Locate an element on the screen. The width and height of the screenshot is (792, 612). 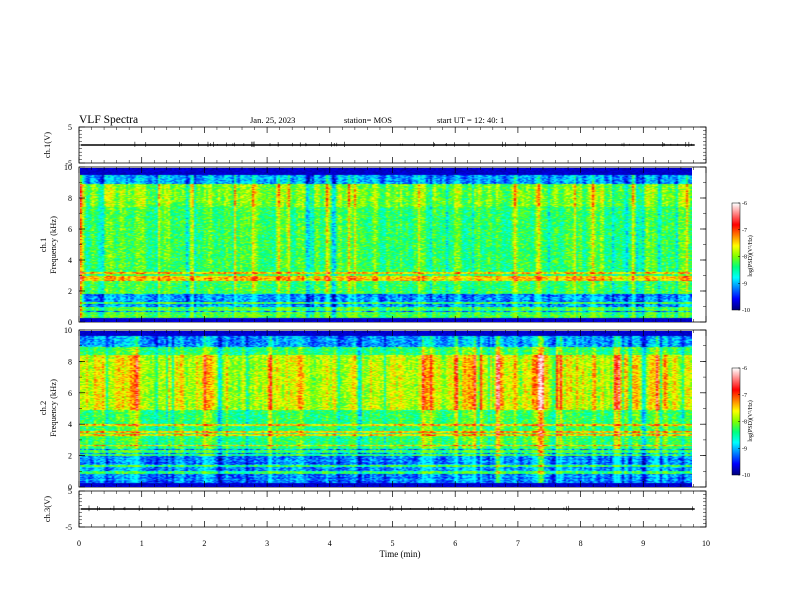
ch1-colorbar is located at coordinates (736, 256).